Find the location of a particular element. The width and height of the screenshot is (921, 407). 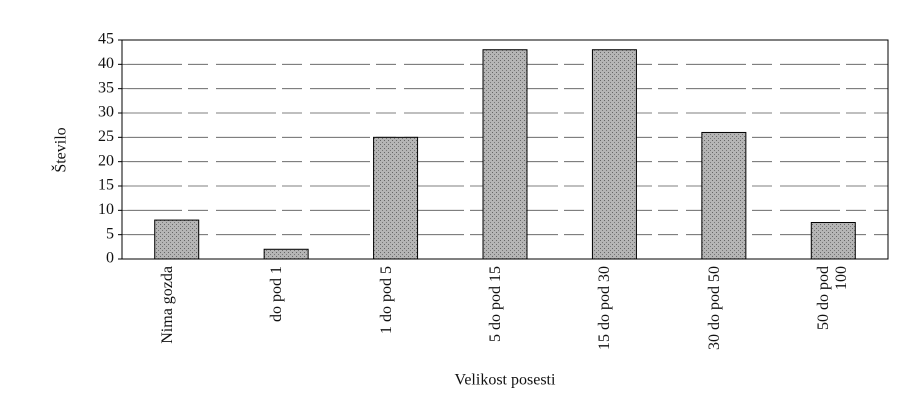

y-tick-label: 5 is located at coordinates (110, 233).